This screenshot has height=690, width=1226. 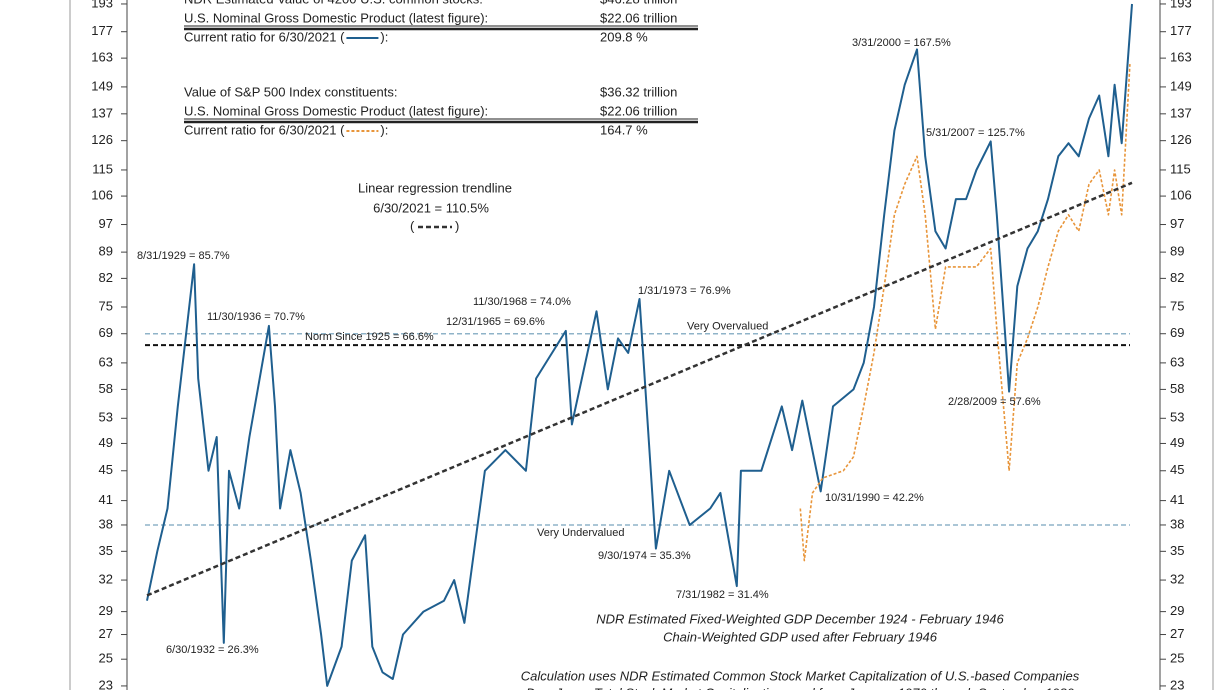 What do you see at coordinates (102, 85) in the screenshot?
I see `y-tick-label: 149` at bounding box center [102, 85].